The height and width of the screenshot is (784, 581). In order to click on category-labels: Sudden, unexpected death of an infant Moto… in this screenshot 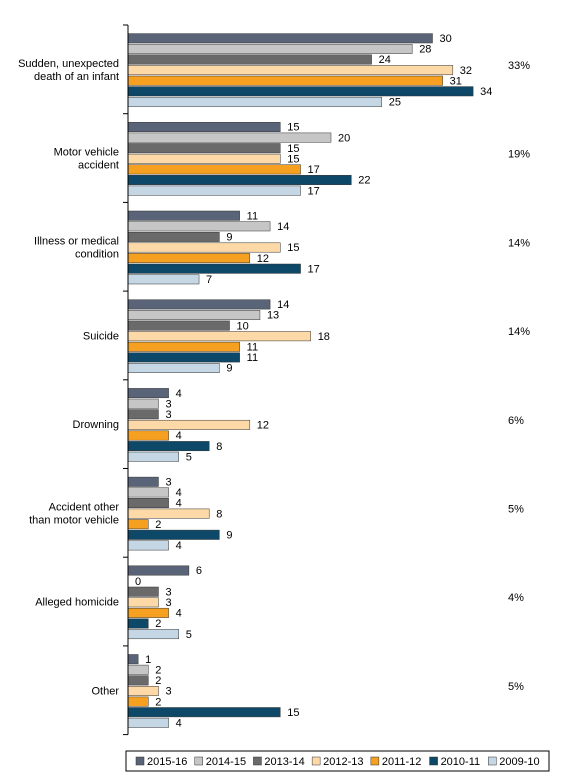, I will do `click(68, 377)`.